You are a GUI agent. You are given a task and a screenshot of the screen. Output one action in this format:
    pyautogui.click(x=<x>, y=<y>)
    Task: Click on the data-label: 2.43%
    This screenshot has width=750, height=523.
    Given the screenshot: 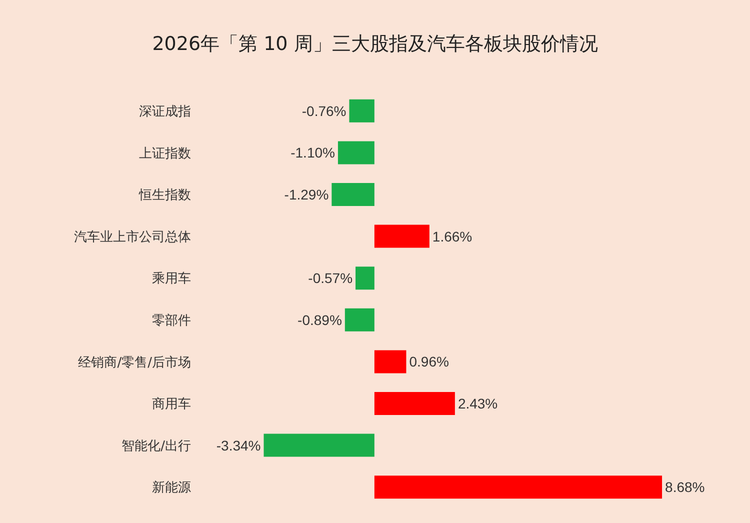 What is the action you would take?
    pyautogui.click(x=478, y=403)
    